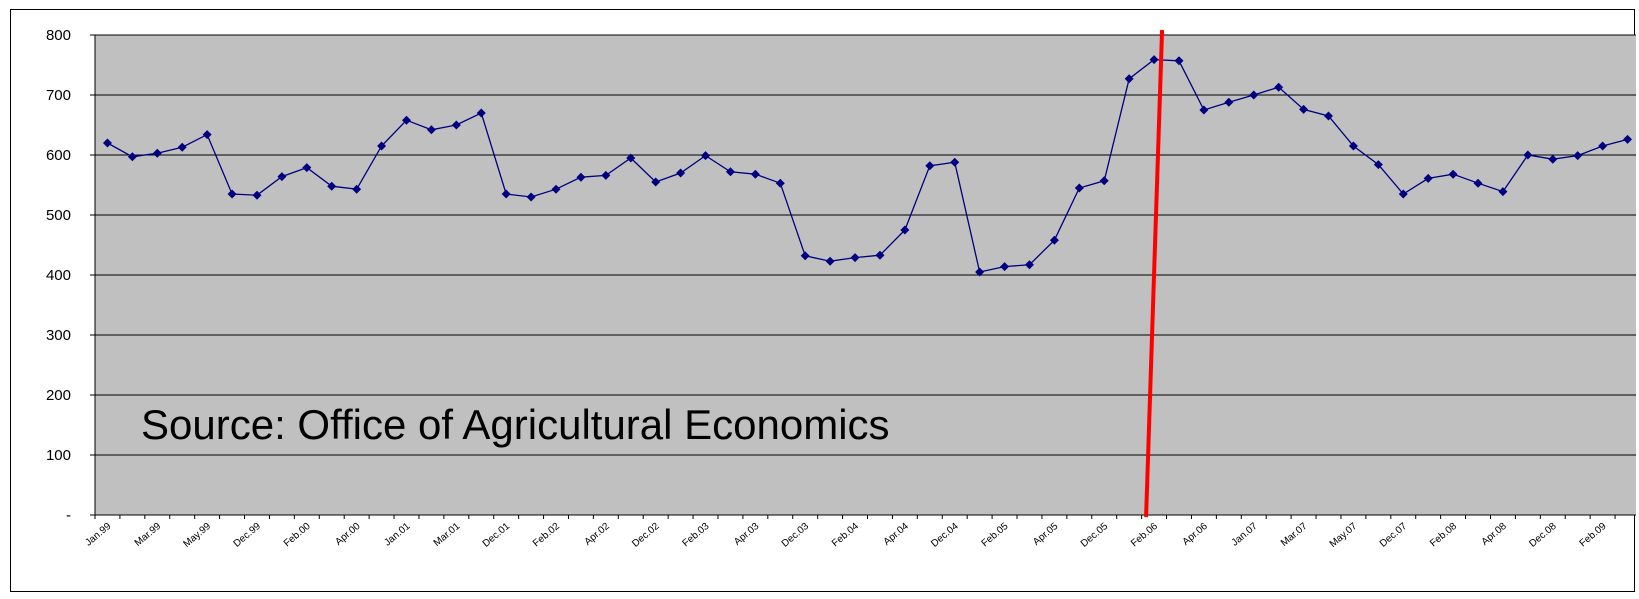 This screenshot has width=1639, height=599. What do you see at coordinates (1046, 534) in the screenshot?
I see `x-tick-label: Apr.05` at bounding box center [1046, 534].